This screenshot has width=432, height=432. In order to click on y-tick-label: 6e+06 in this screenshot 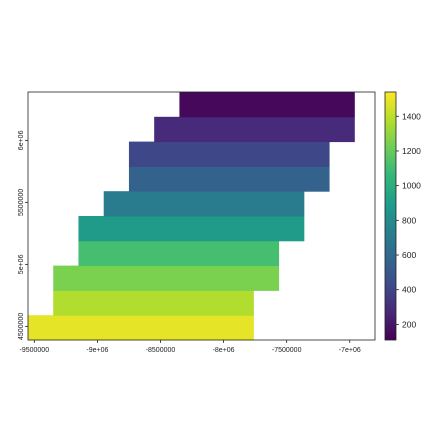, I will do `click(21, 140)`.